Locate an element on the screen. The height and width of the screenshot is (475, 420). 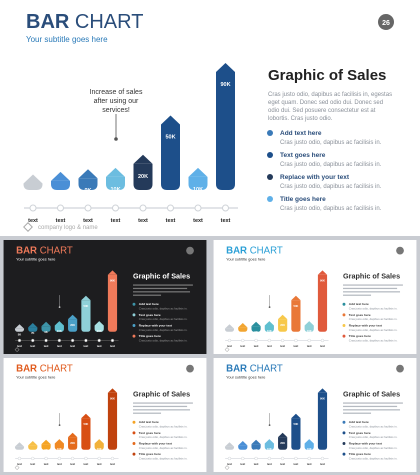
logo-text: company logo & name is located at coordinates (68, 228).